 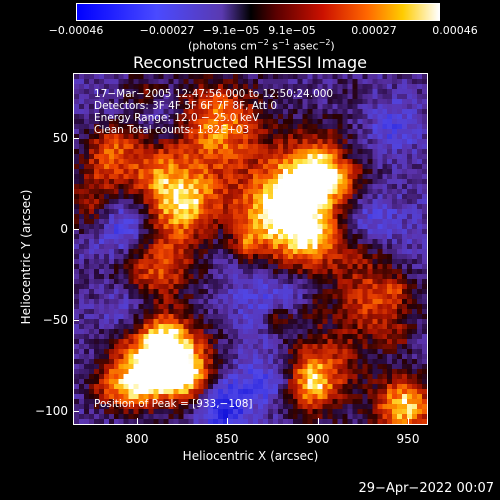 What do you see at coordinates (55, 320) in the screenshot?
I see `y-tick-label: −50` at bounding box center [55, 320].